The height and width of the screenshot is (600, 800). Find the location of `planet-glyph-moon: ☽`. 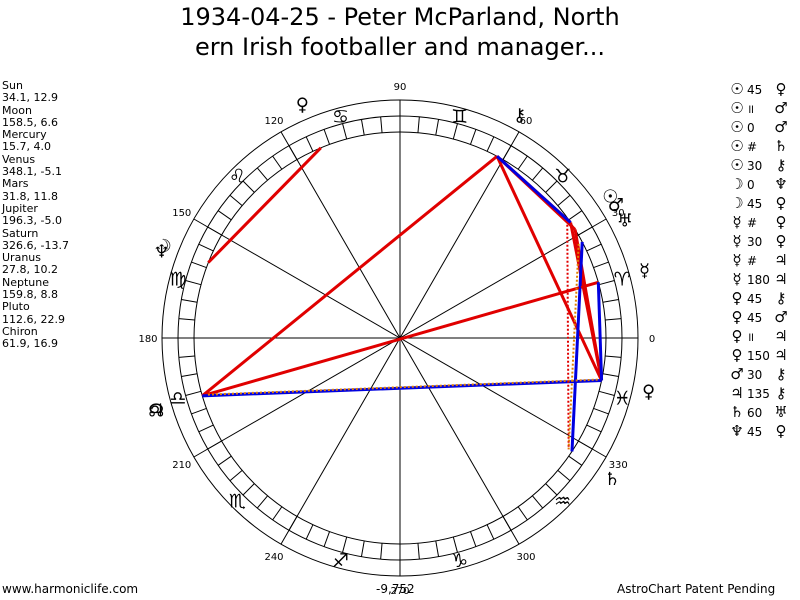

planet-glyph-moon: ☽ is located at coordinates (164, 246).